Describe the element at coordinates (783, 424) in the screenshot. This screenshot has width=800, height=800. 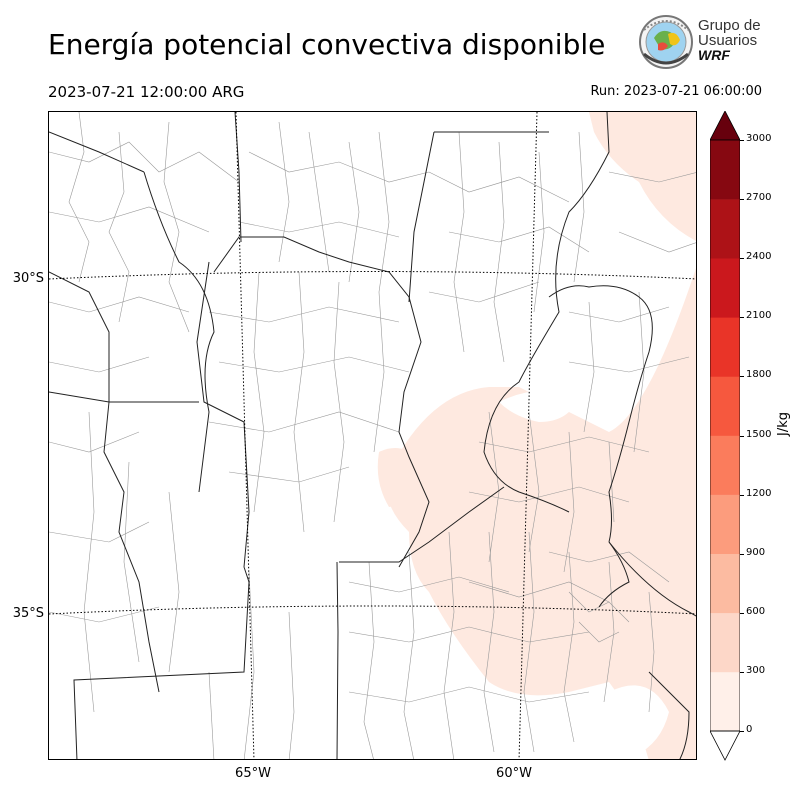
I see `colorbar-unit: J/kg` at that location.